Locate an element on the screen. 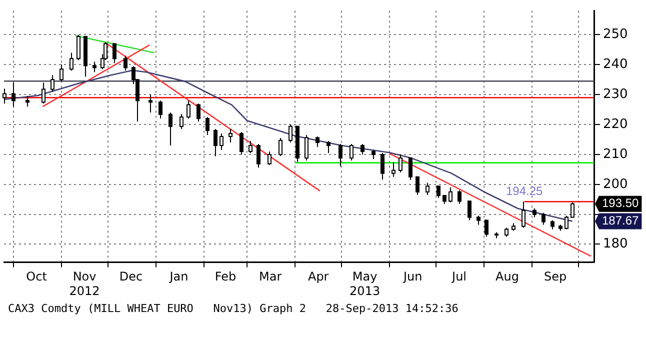 This screenshot has width=646, height=338. x-tick-label: Sep is located at coordinates (555, 277).